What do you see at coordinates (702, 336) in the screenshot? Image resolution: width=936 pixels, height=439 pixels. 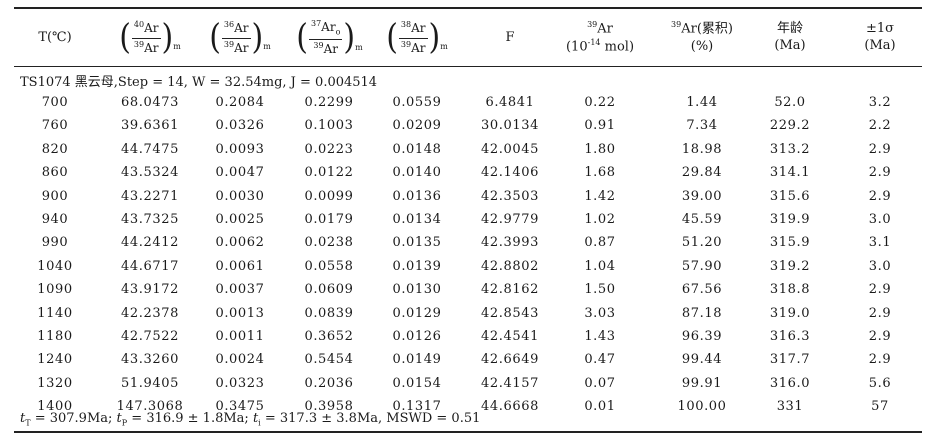 I see `cell-ar39-cumulative: 96.39` at bounding box center [702, 336].